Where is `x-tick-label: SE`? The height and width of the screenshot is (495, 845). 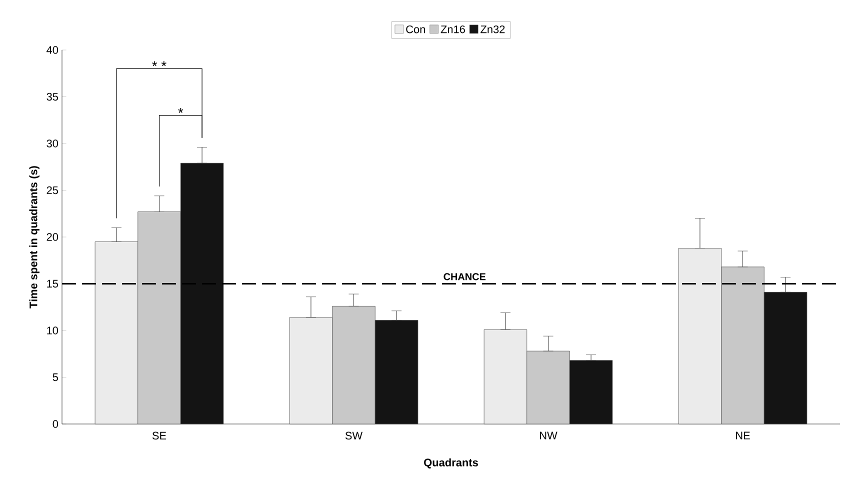
x-tick-label: SE is located at coordinates (159, 436).